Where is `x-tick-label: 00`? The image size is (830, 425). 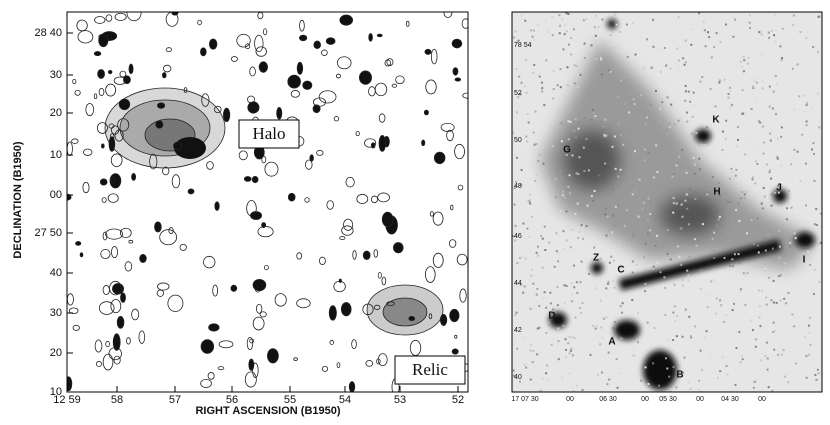
x-tick-label: 00 is located at coordinates (762, 399).